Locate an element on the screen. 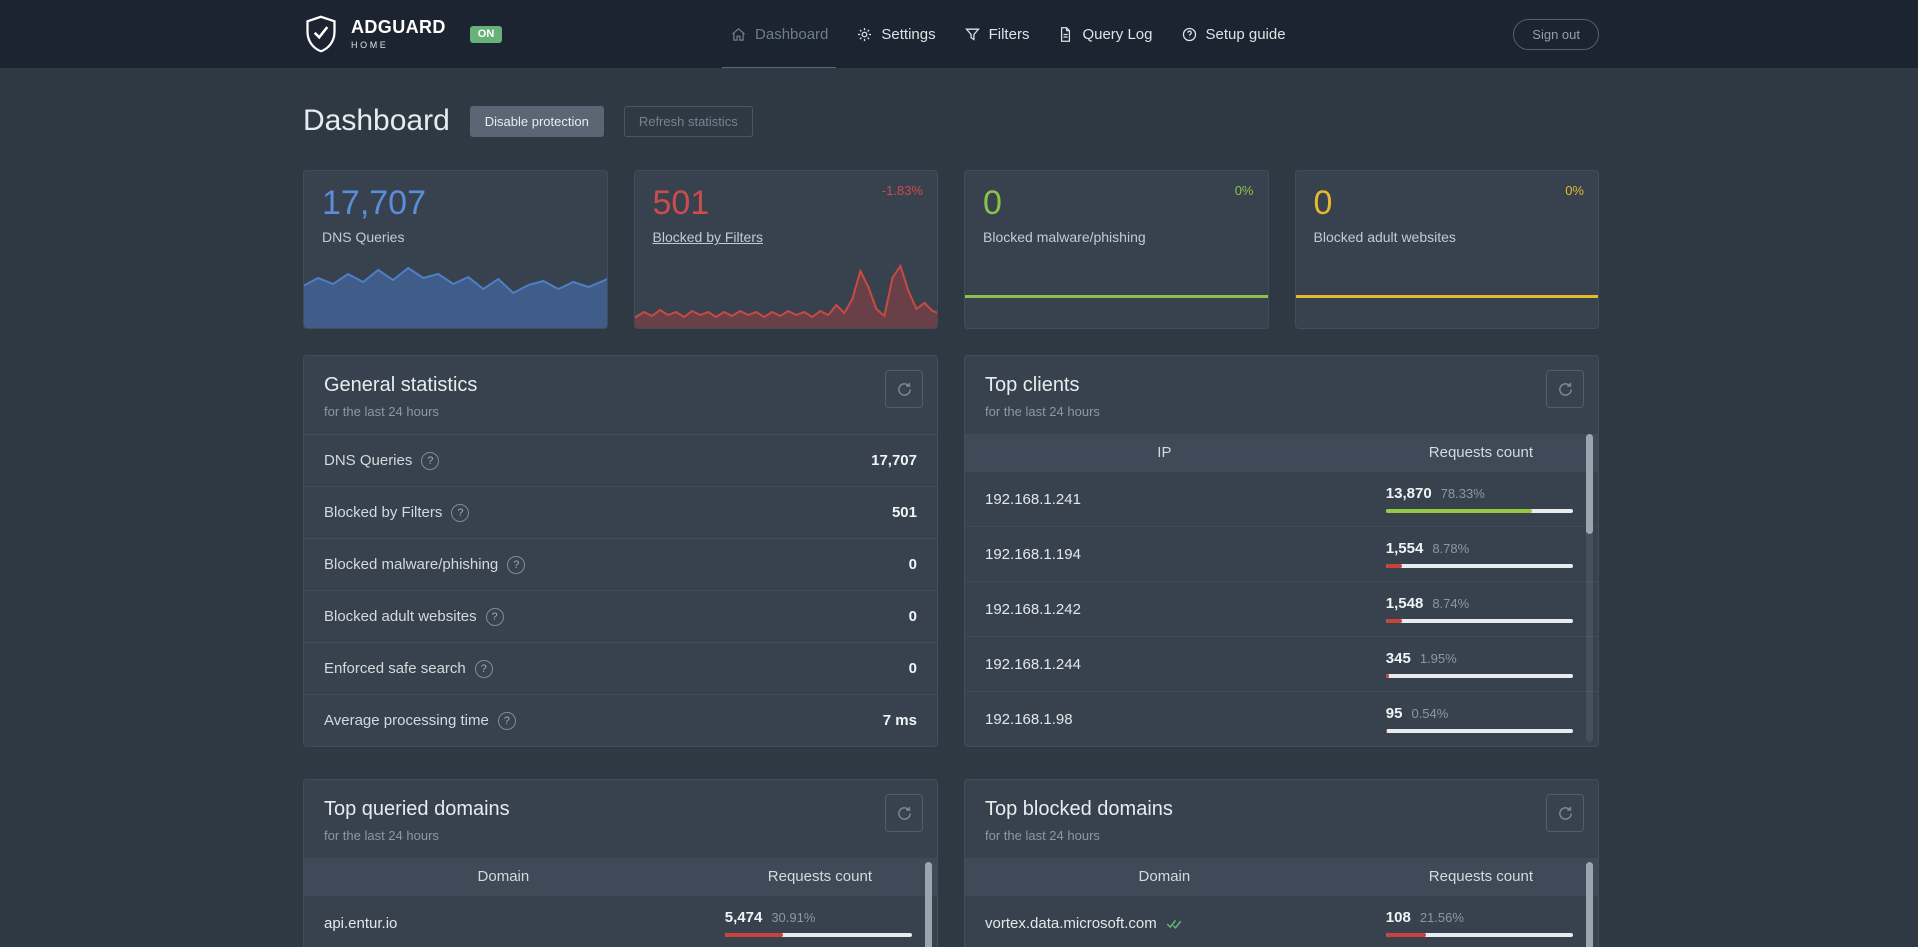 This screenshot has width=1918, height=947. blocked-by-filters-link: Blocked by Filters is located at coordinates (707, 237).